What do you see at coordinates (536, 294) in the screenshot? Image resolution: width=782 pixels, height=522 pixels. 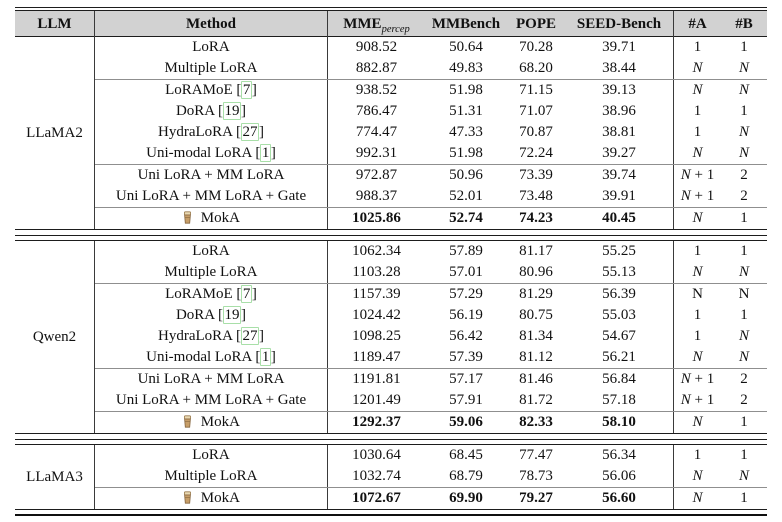 I see `pope-value: 81.29` at bounding box center [536, 294].